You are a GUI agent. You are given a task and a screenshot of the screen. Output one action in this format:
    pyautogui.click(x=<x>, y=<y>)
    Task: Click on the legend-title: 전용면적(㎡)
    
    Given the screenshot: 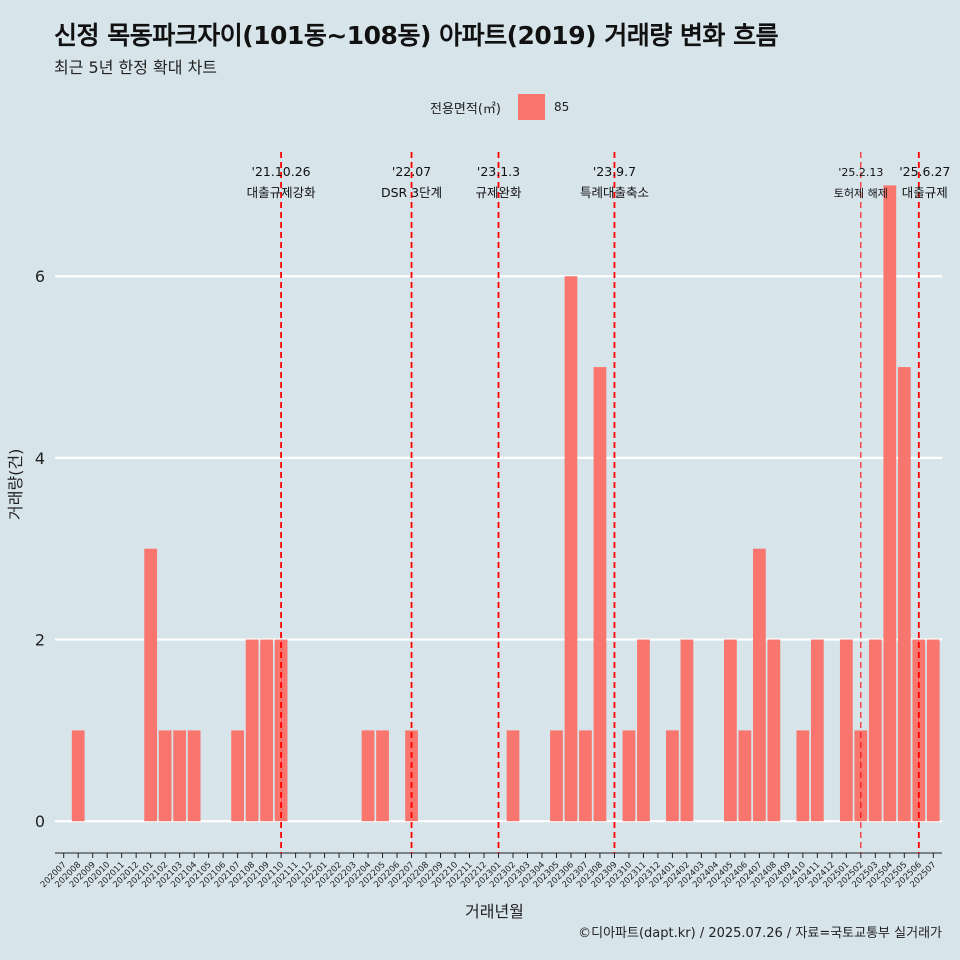 What is the action you would take?
    pyautogui.click(x=465, y=109)
    